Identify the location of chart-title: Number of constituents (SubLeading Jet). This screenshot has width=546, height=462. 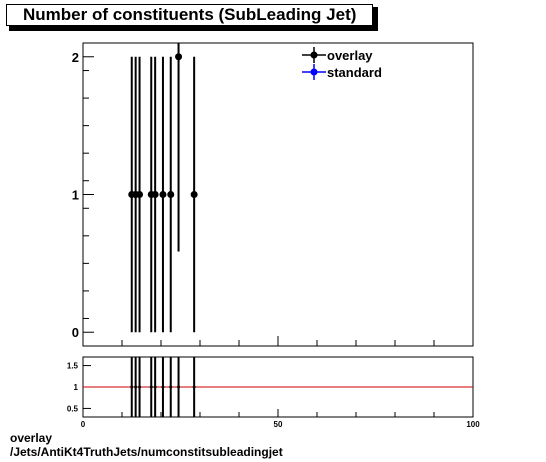
(189, 15).